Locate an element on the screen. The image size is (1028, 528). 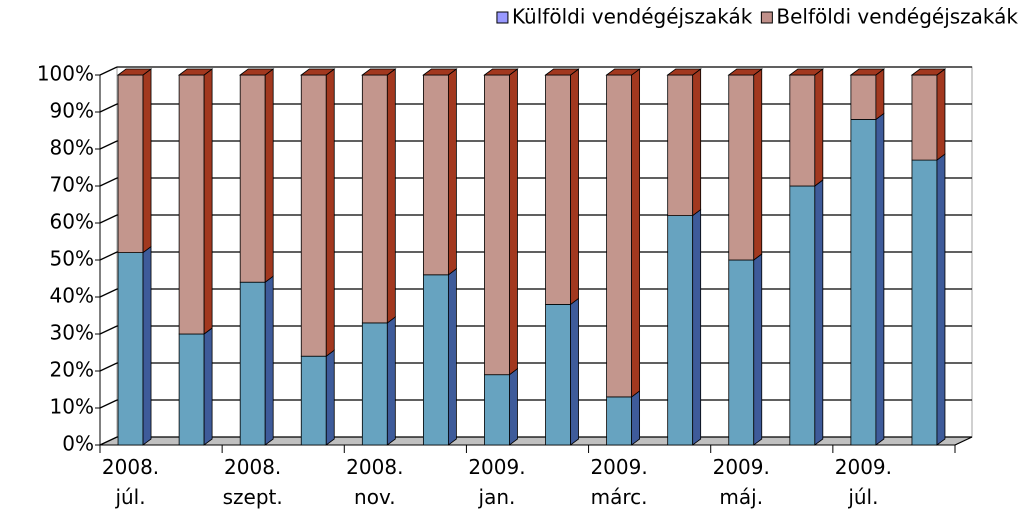
floor is located at coordinates (536, 441).